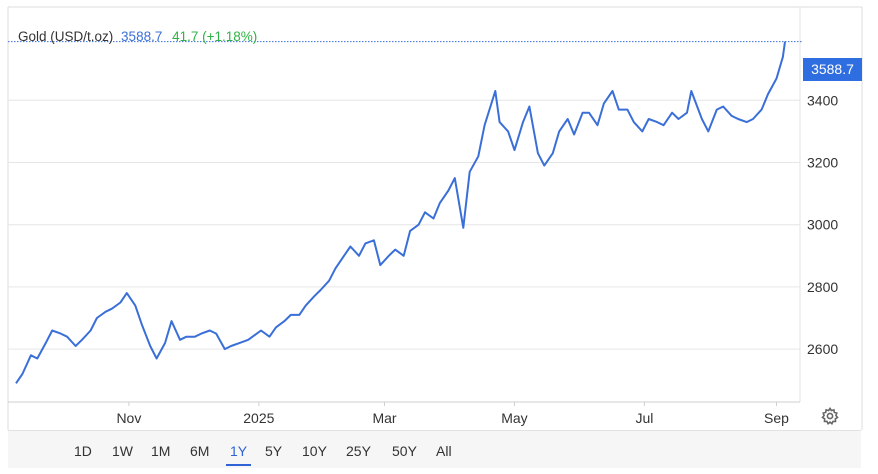 Image resolution: width=878 pixels, height=474 pixels. What do you see at coordinates (66, 36) in the screenshot?
I see `instrument-name: Gold (USD/t.oz)` at bounding box center [66, 36].